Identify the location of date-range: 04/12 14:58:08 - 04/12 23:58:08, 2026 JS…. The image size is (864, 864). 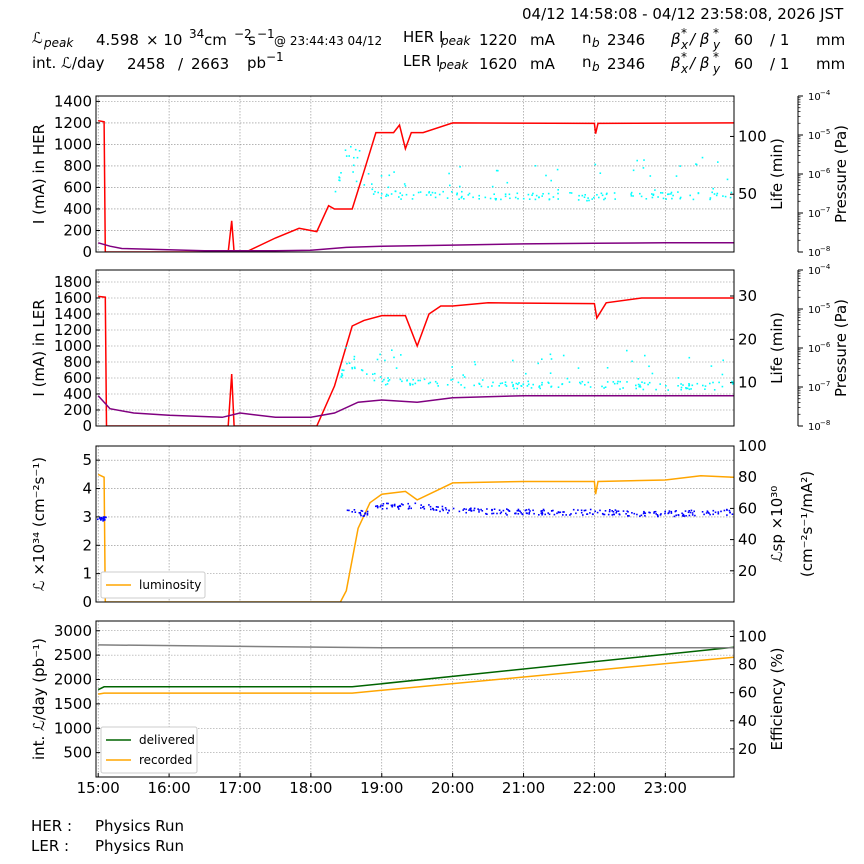
(683, 14).